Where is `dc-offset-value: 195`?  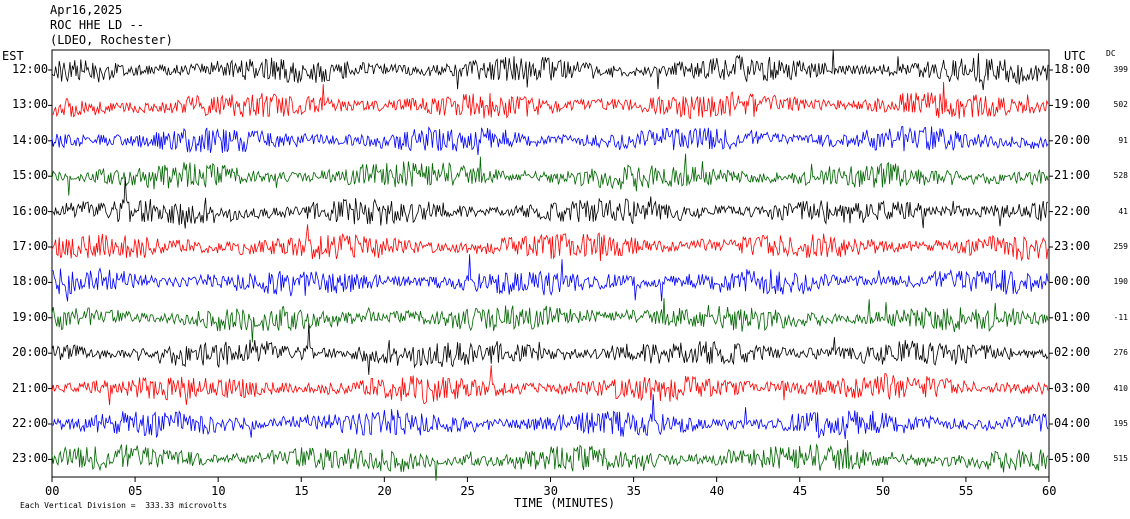
dc-offset-value: 195 is located at coordinates (1120, 423).